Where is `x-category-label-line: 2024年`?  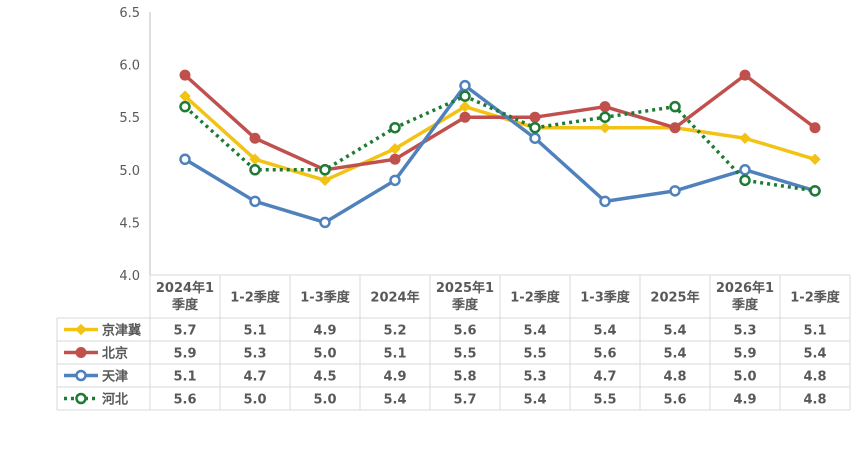 x-category-label-line: 2024年 is located at coordinates (394, 298).